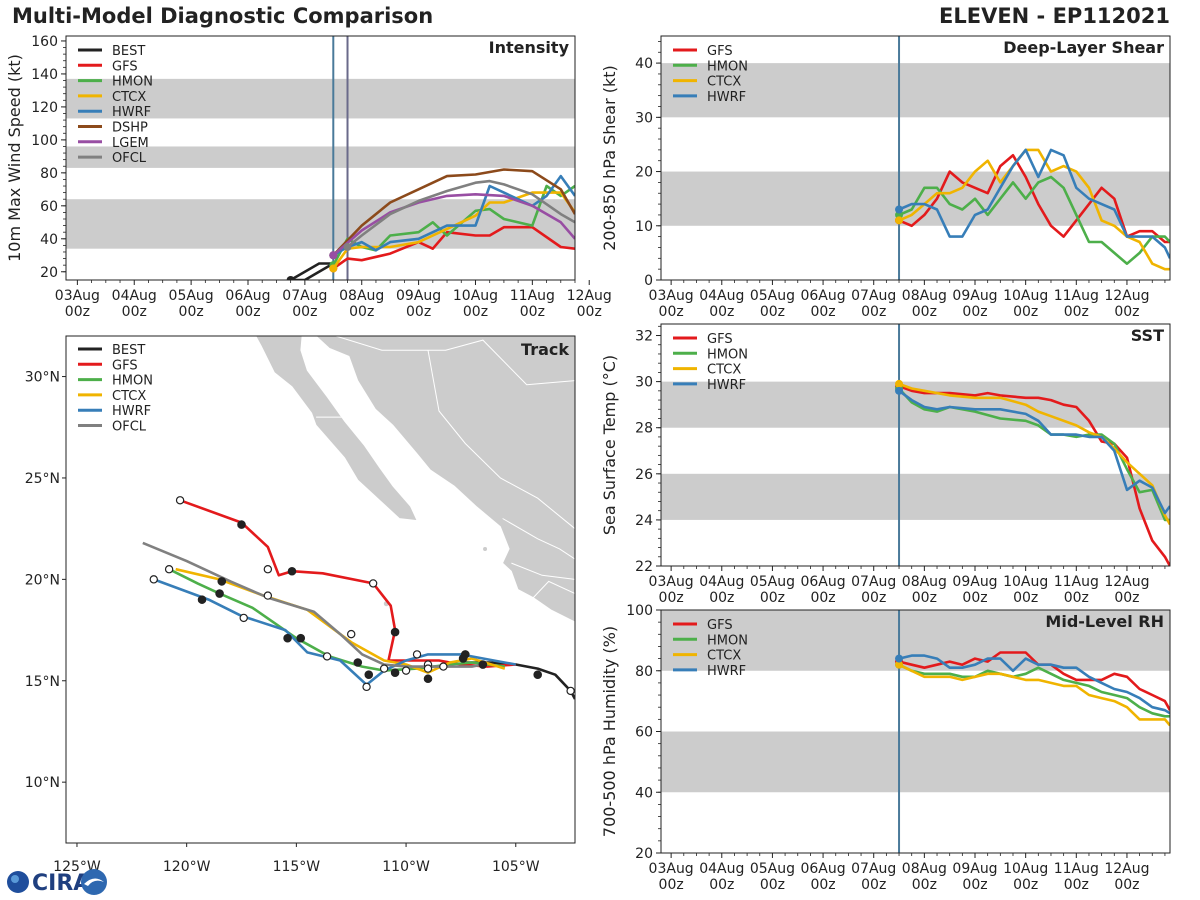 This screenshot has height=900, width=1200. What do you see at coordinates (311, 271) in the screenshot?
I see `series-best` at bounding box center [311, 271].